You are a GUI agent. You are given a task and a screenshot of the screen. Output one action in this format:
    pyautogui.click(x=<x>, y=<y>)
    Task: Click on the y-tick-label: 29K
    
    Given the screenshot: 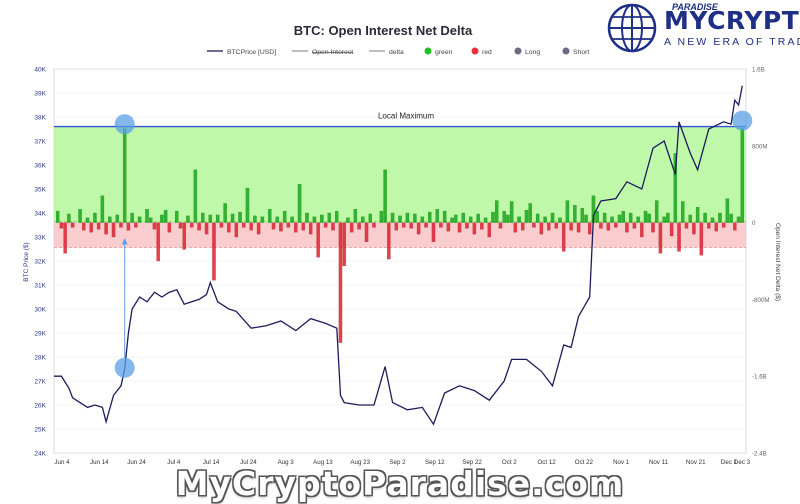 What is the action you would take?
    pyautogui.click(x=40, y=334)
    